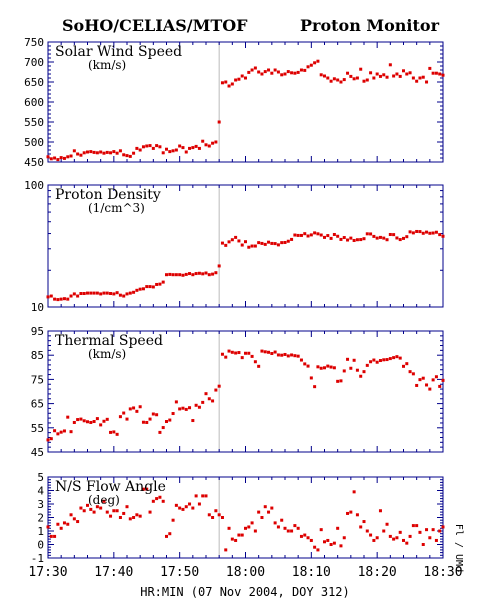  I want to click on y-tick-label: 550, so click(34, 122).